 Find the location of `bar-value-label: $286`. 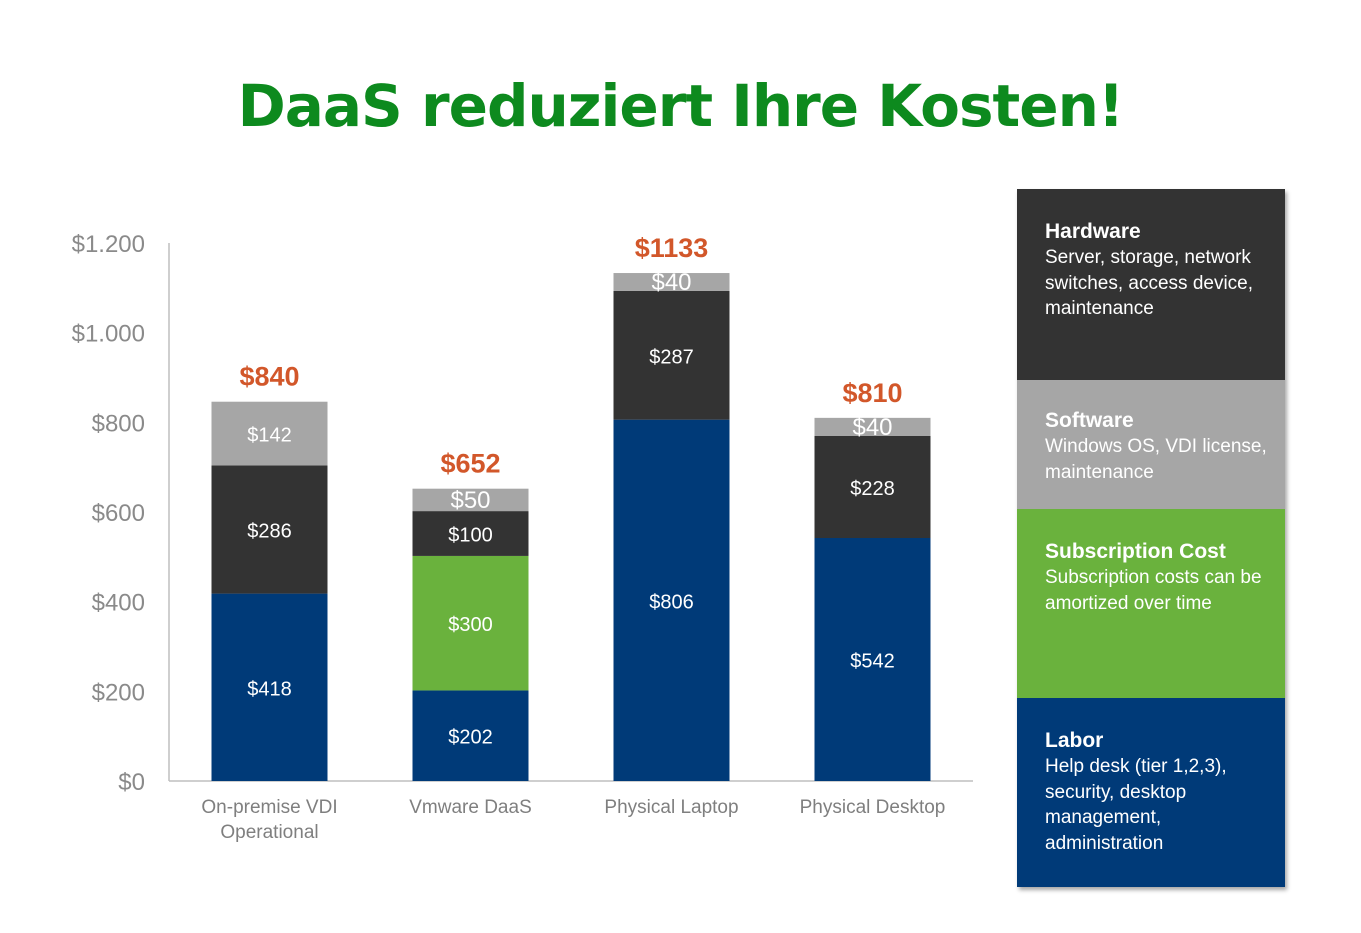

bar-value-label: $286 is located at coordinates (269, 531).